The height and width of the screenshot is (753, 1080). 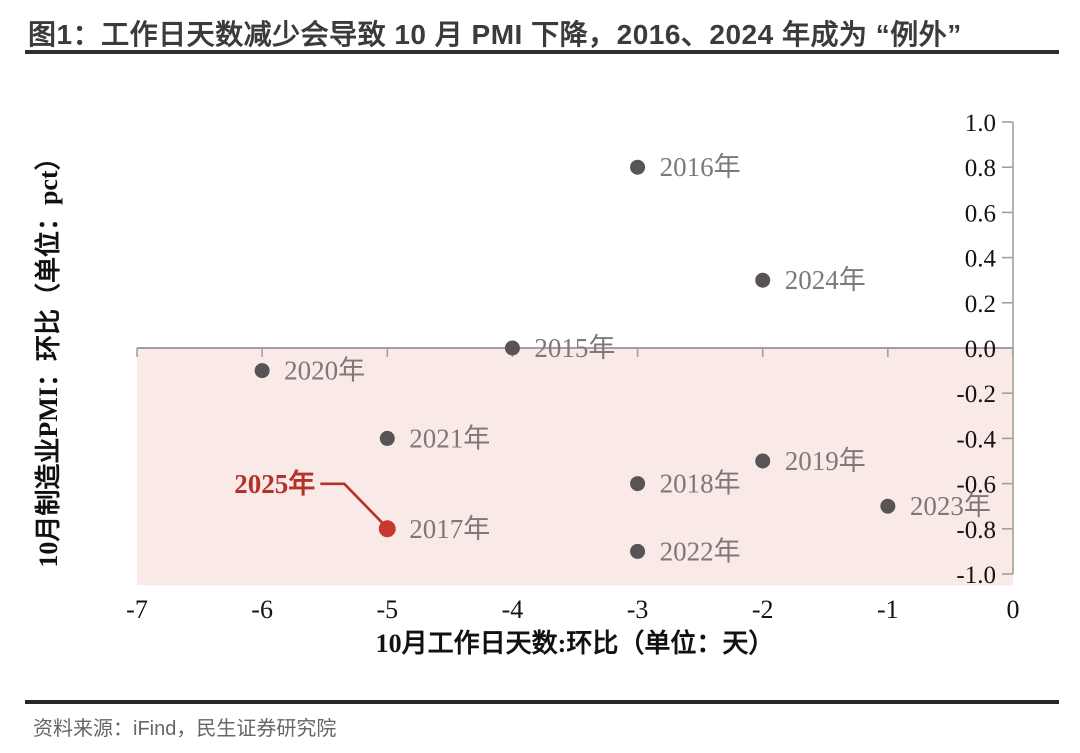 What do you see at coordinates (574, 348) in the screenshot?
I see `point-label: 2015年` at bounding box center [574, 348].